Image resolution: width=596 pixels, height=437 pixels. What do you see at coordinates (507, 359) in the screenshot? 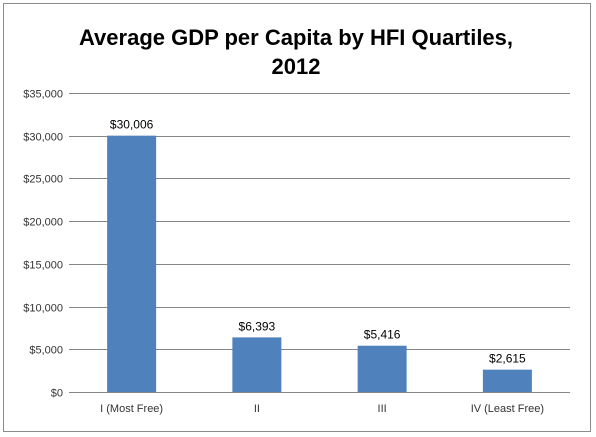
I see `data-label: $2,615` at bounding box center [507, 359].